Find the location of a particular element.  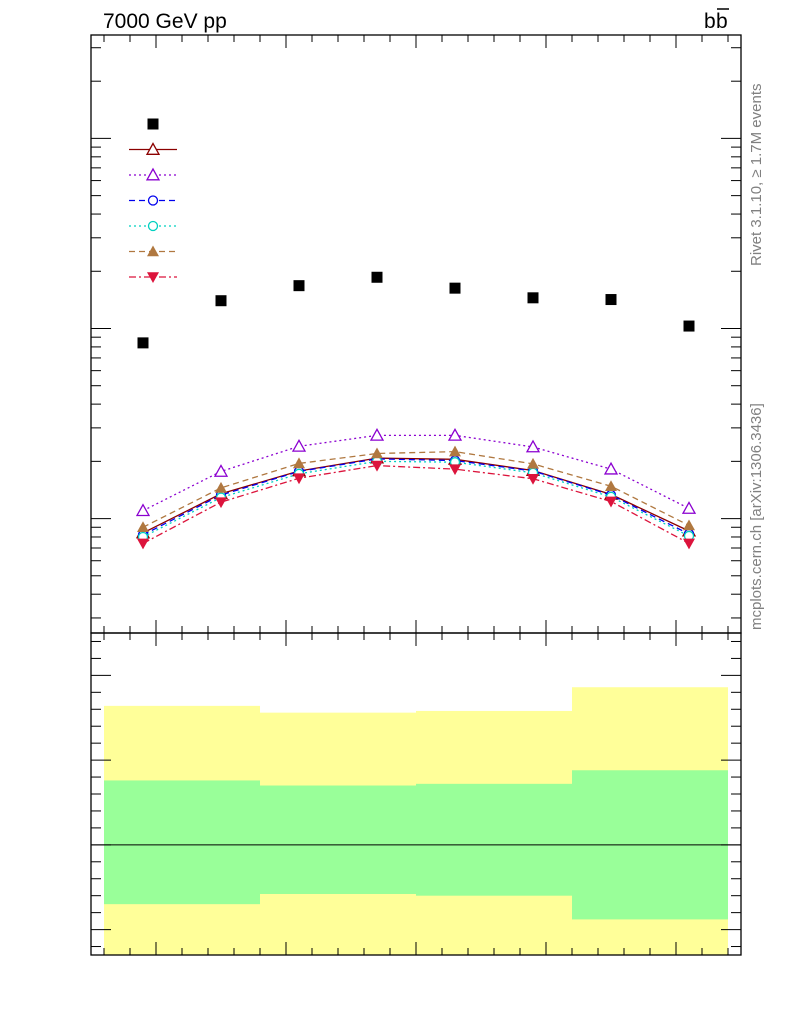

mcplots-label: mcplots.cern.ch [arXiv:1306.3436] is located at coordinates (756, 516).